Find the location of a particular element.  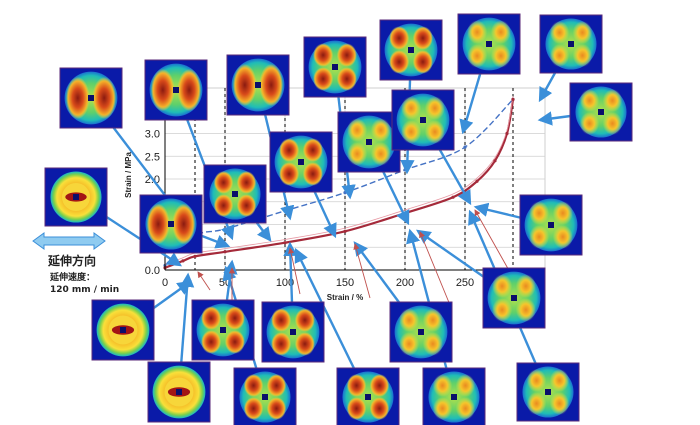

saxs-pattern-p22 is located at coordinates (265, 396).